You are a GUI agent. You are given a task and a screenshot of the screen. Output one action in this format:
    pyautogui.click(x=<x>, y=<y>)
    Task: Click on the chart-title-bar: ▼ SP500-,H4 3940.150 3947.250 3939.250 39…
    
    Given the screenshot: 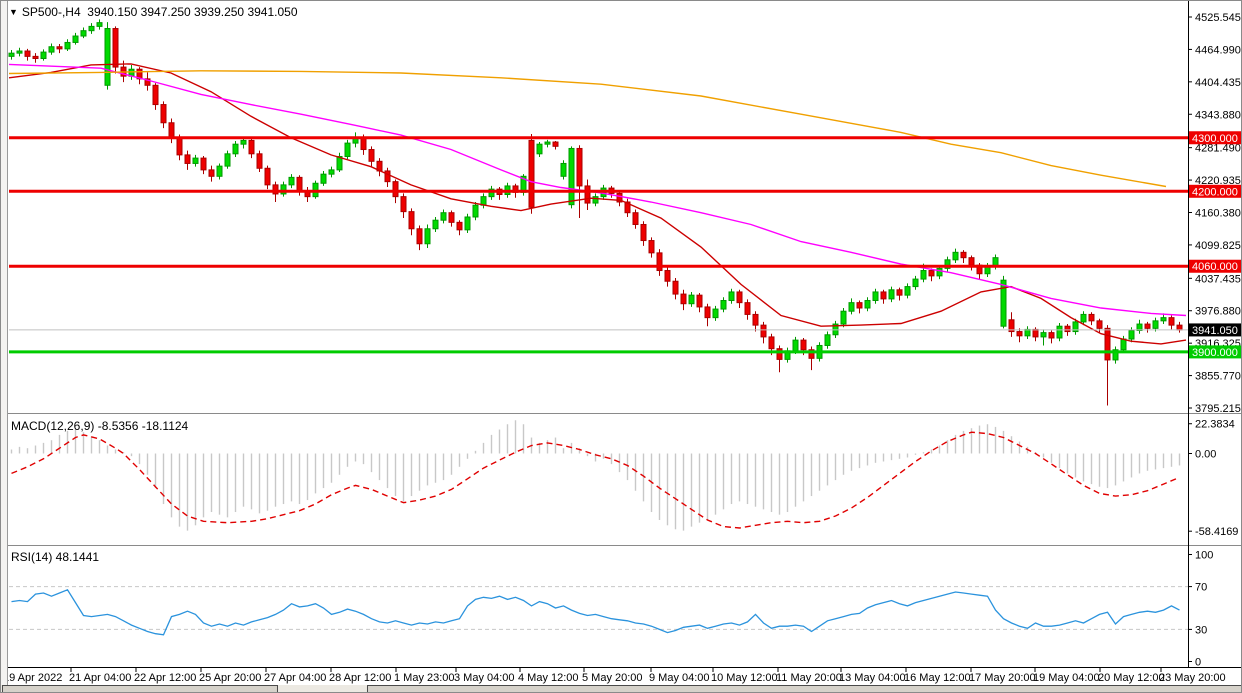 What is the action you would take?
    pyautogui.click(x=153, y=12)
    